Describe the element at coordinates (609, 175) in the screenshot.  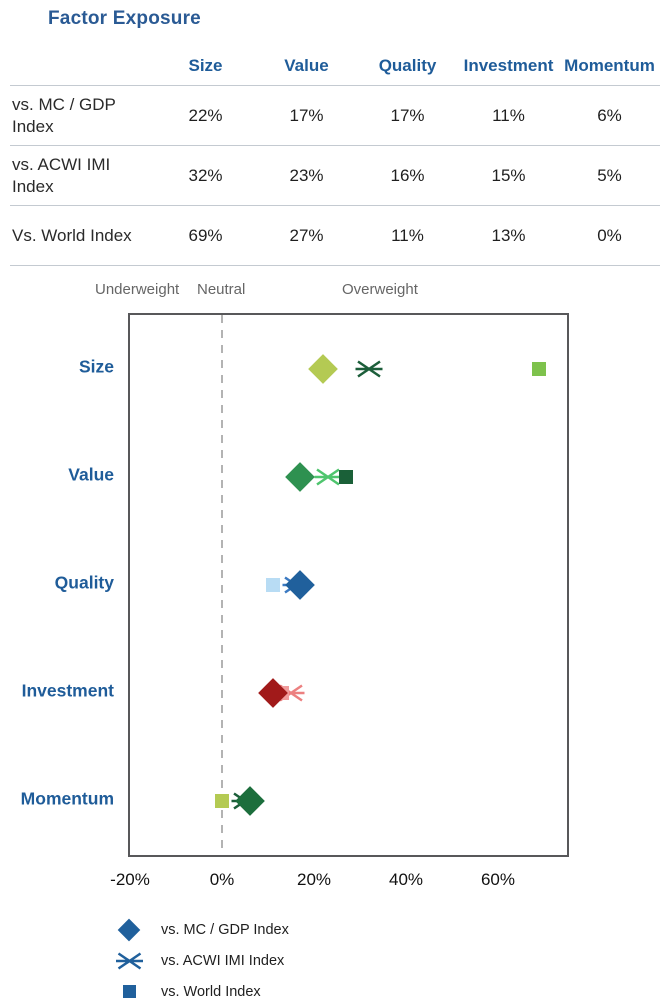
I see `table-cell: 5%` at that location.